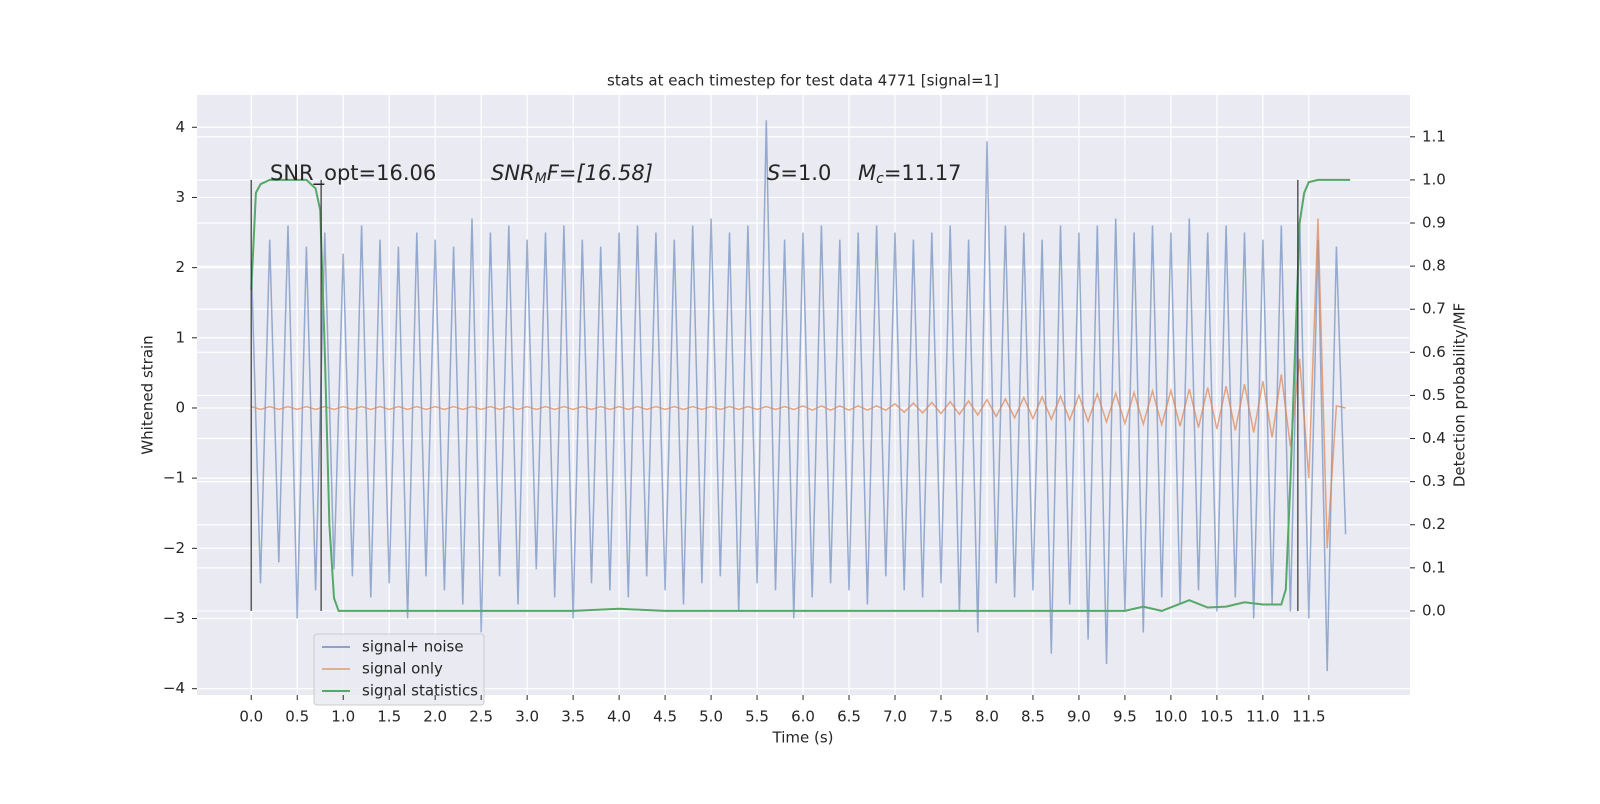 The width and height of the screenshot is (1600, 804). I want to click on legend-label: signal+ noise, so click(413, 647).